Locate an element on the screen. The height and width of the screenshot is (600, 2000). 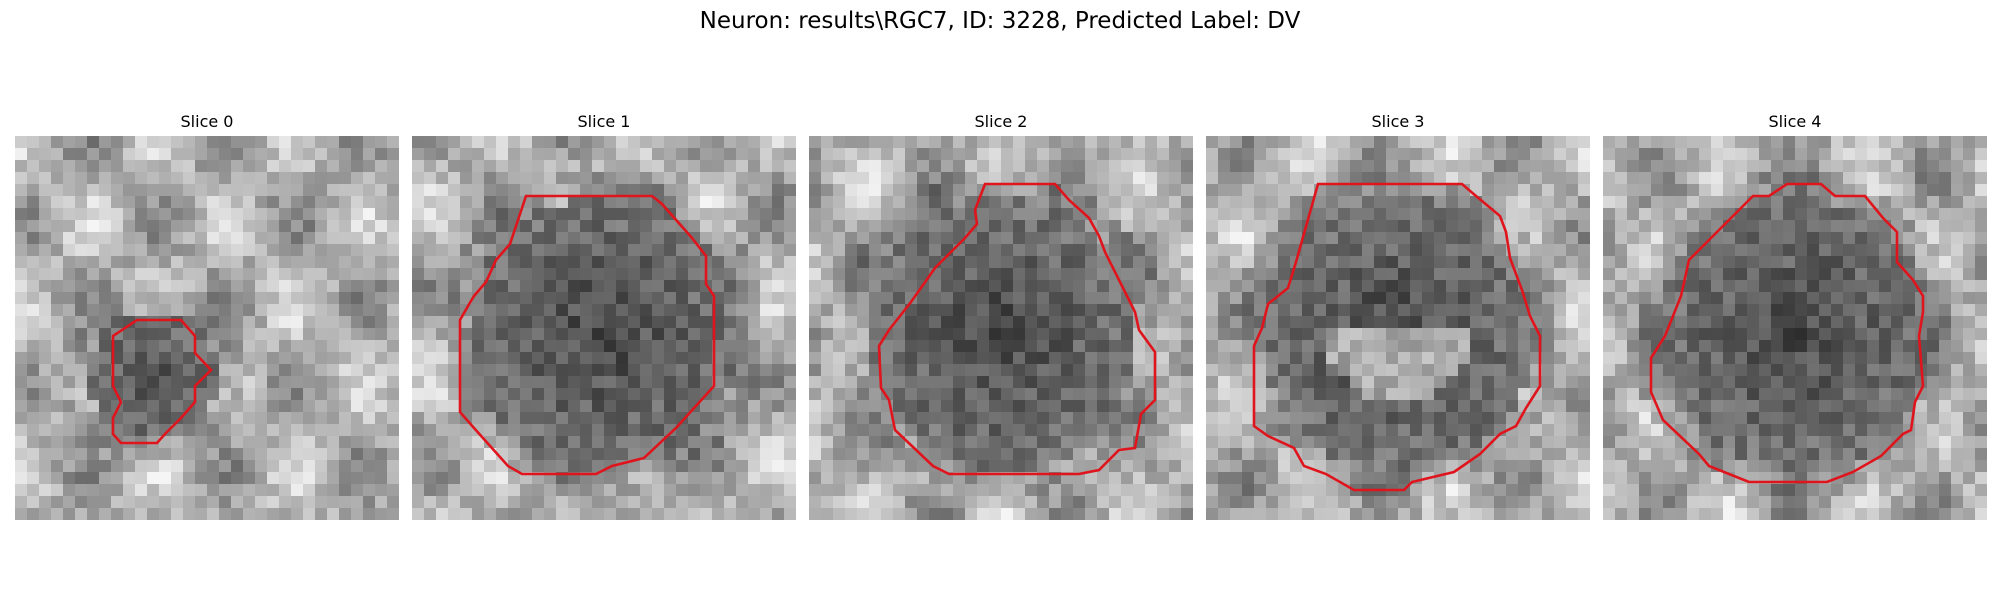
slice-panel-4: Slice 4 is located at coordinates (1795, 315).